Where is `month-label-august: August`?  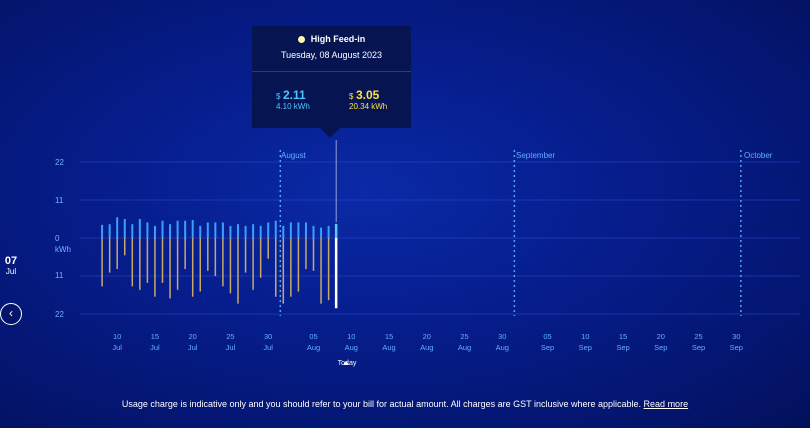 month-label-august: August is located at coordinates (293, 155).